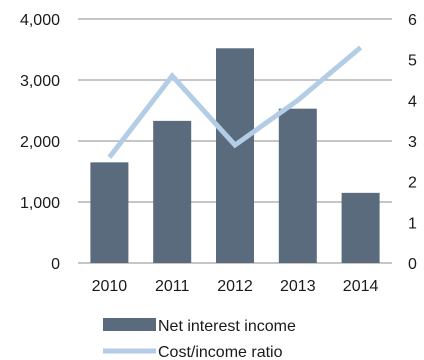 The image size is (424, 360). I want to click on x-tick-label-2011: 2011, so click(172, 286).